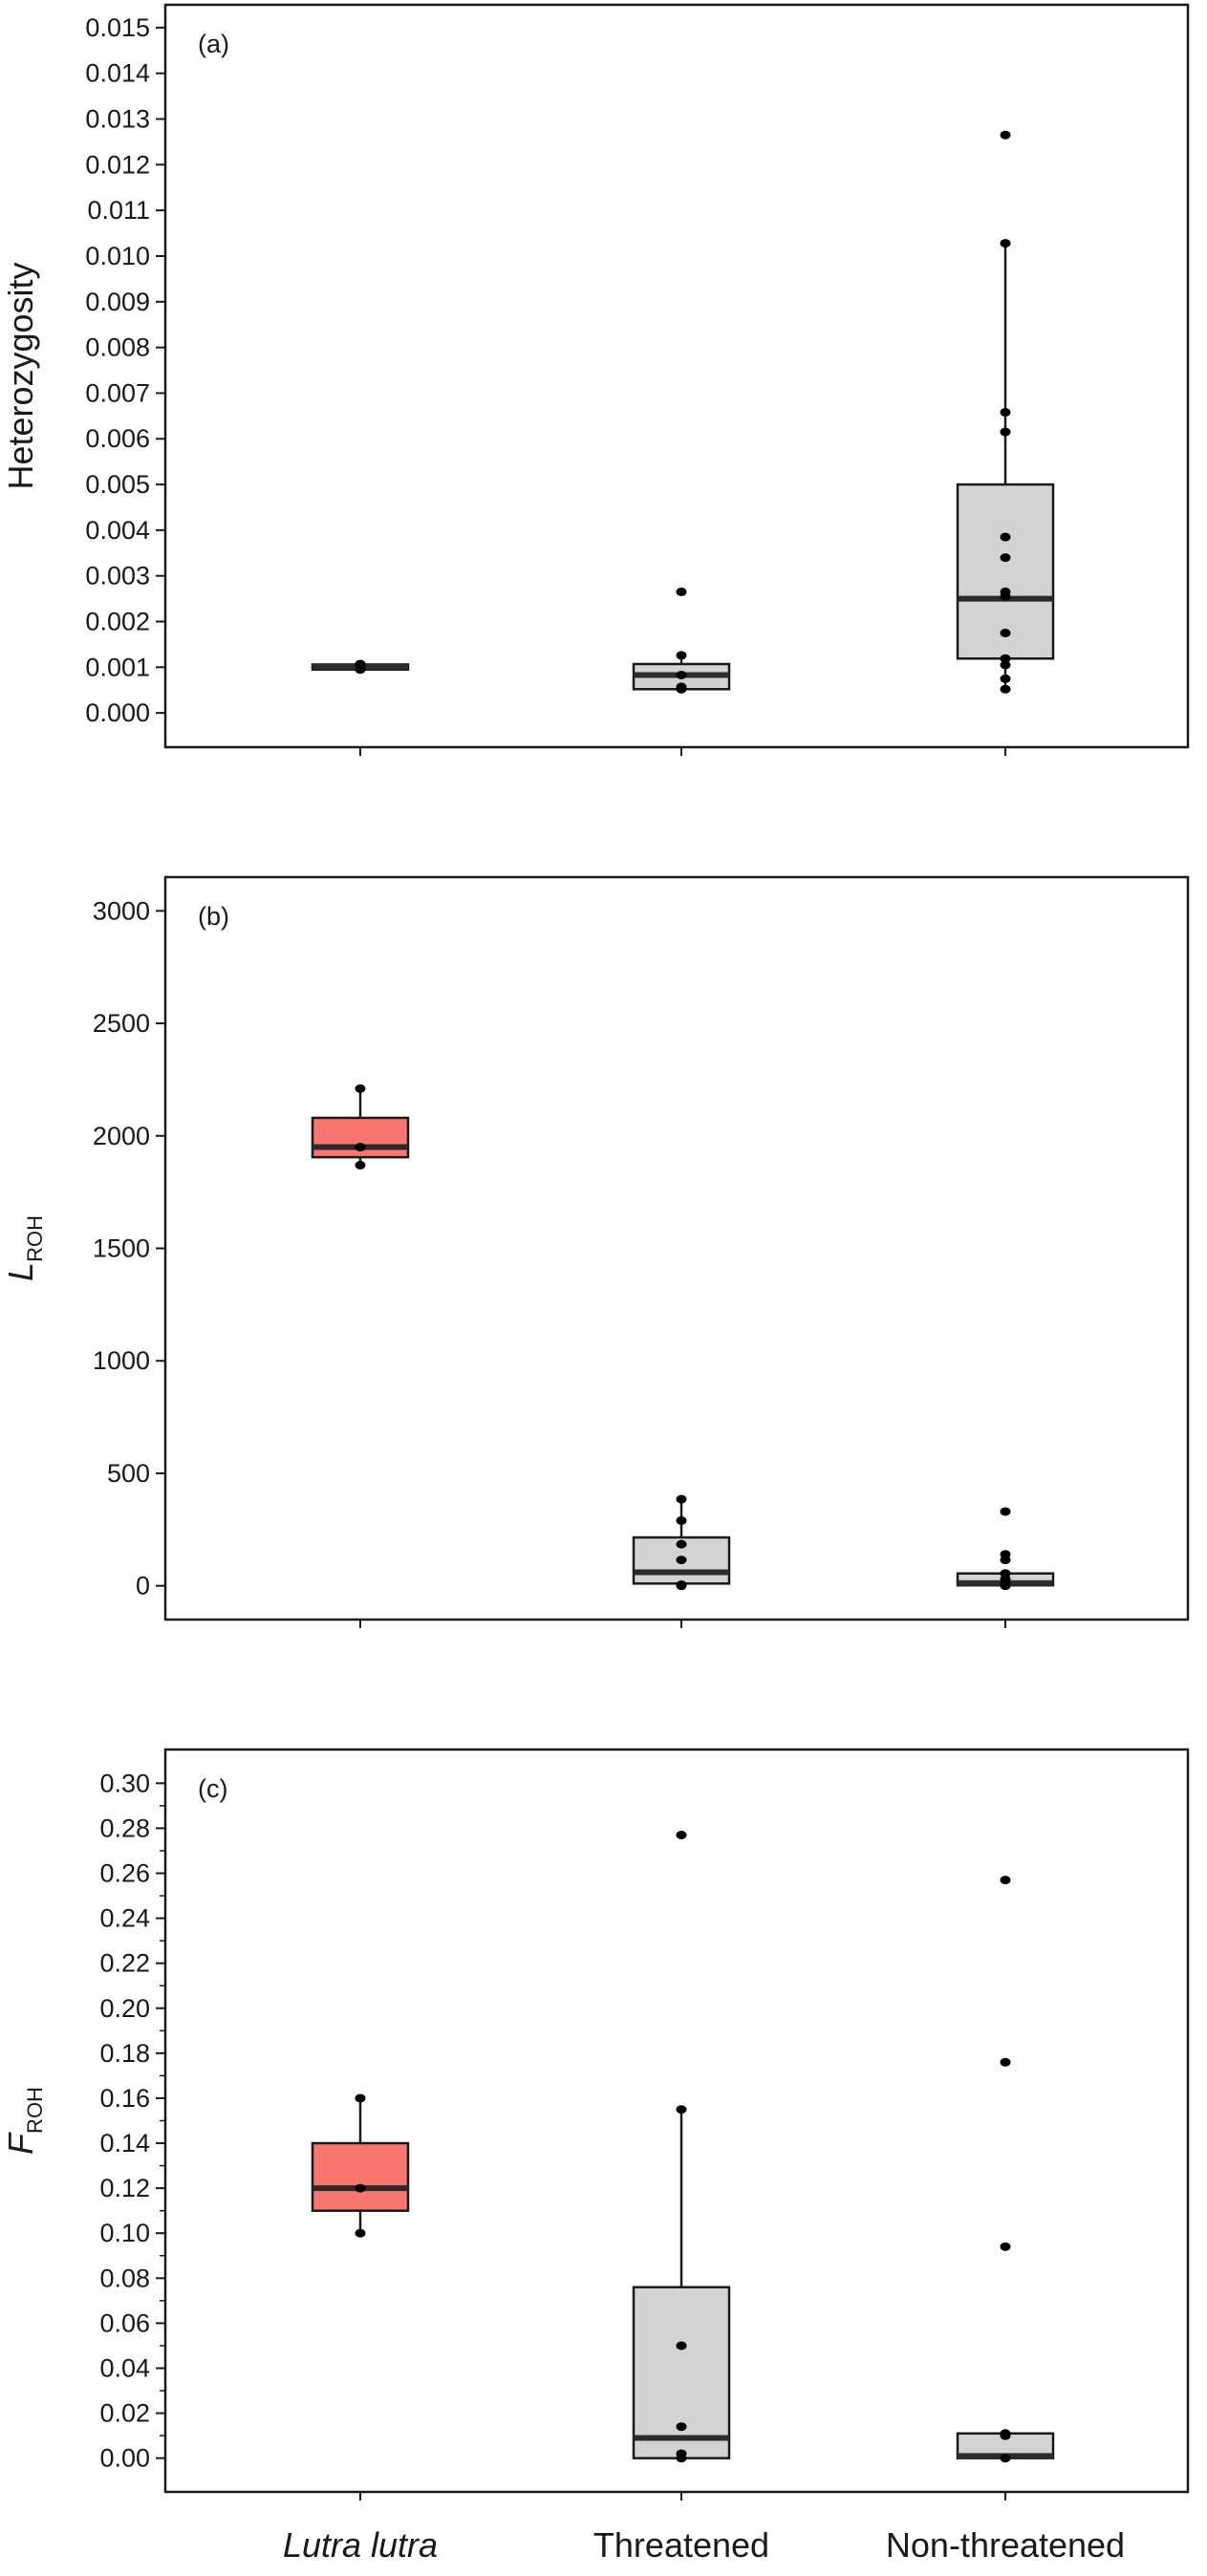 The height and width of the screenshot is (2576, 1207). I want to click on y-tick-label: 0.24, so click(125, 1918).